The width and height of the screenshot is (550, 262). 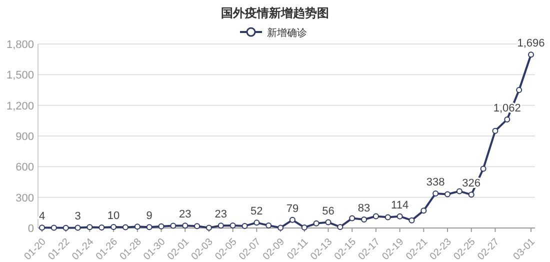 I want to click on chart-title: 国外疫情新增趋势图, so click(x=275, y=13).